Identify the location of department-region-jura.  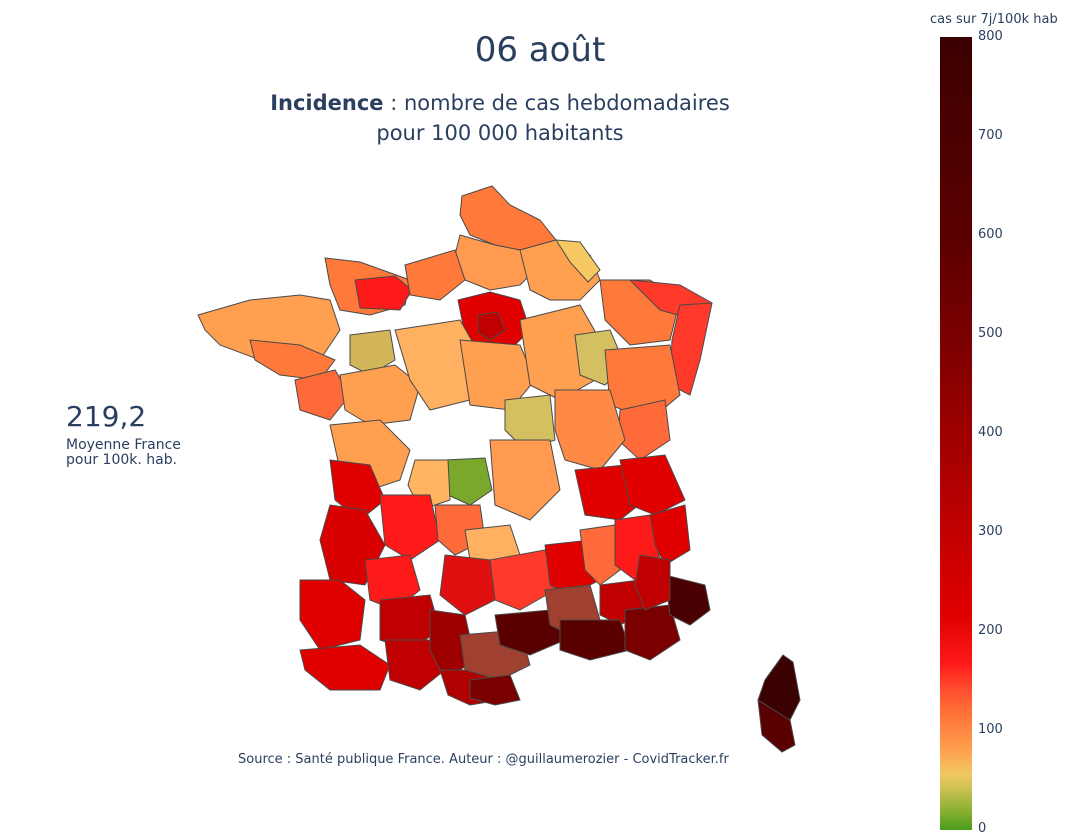
(644, 430).